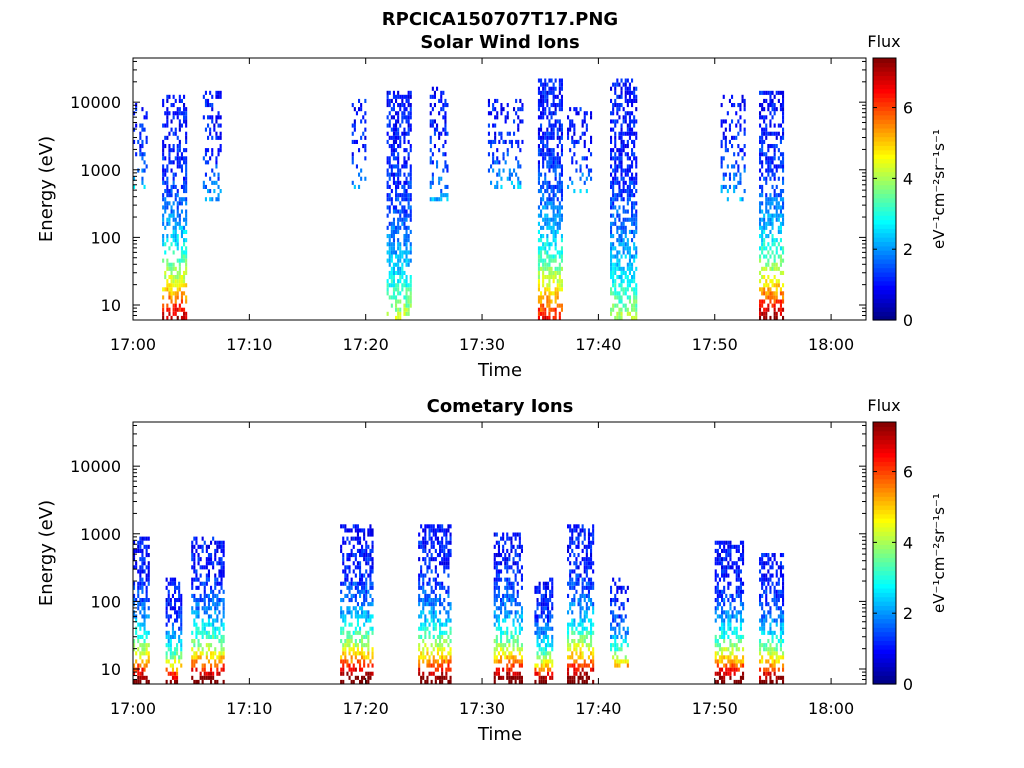 This screenshot has height=768, width=1024. What do you see at coordinates (908, 249) in the screenshot?
I see `colorbar-tick-label: 2` at bounding box center [908, 249].